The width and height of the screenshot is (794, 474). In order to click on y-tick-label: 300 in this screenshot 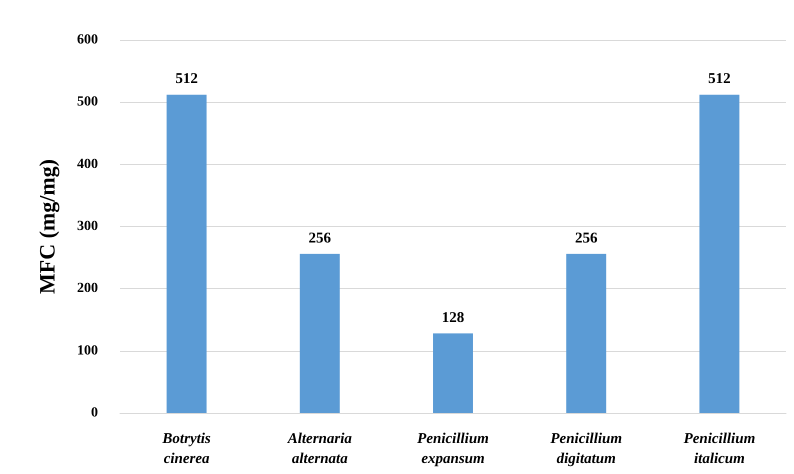, I will do `click(87, 226)`.